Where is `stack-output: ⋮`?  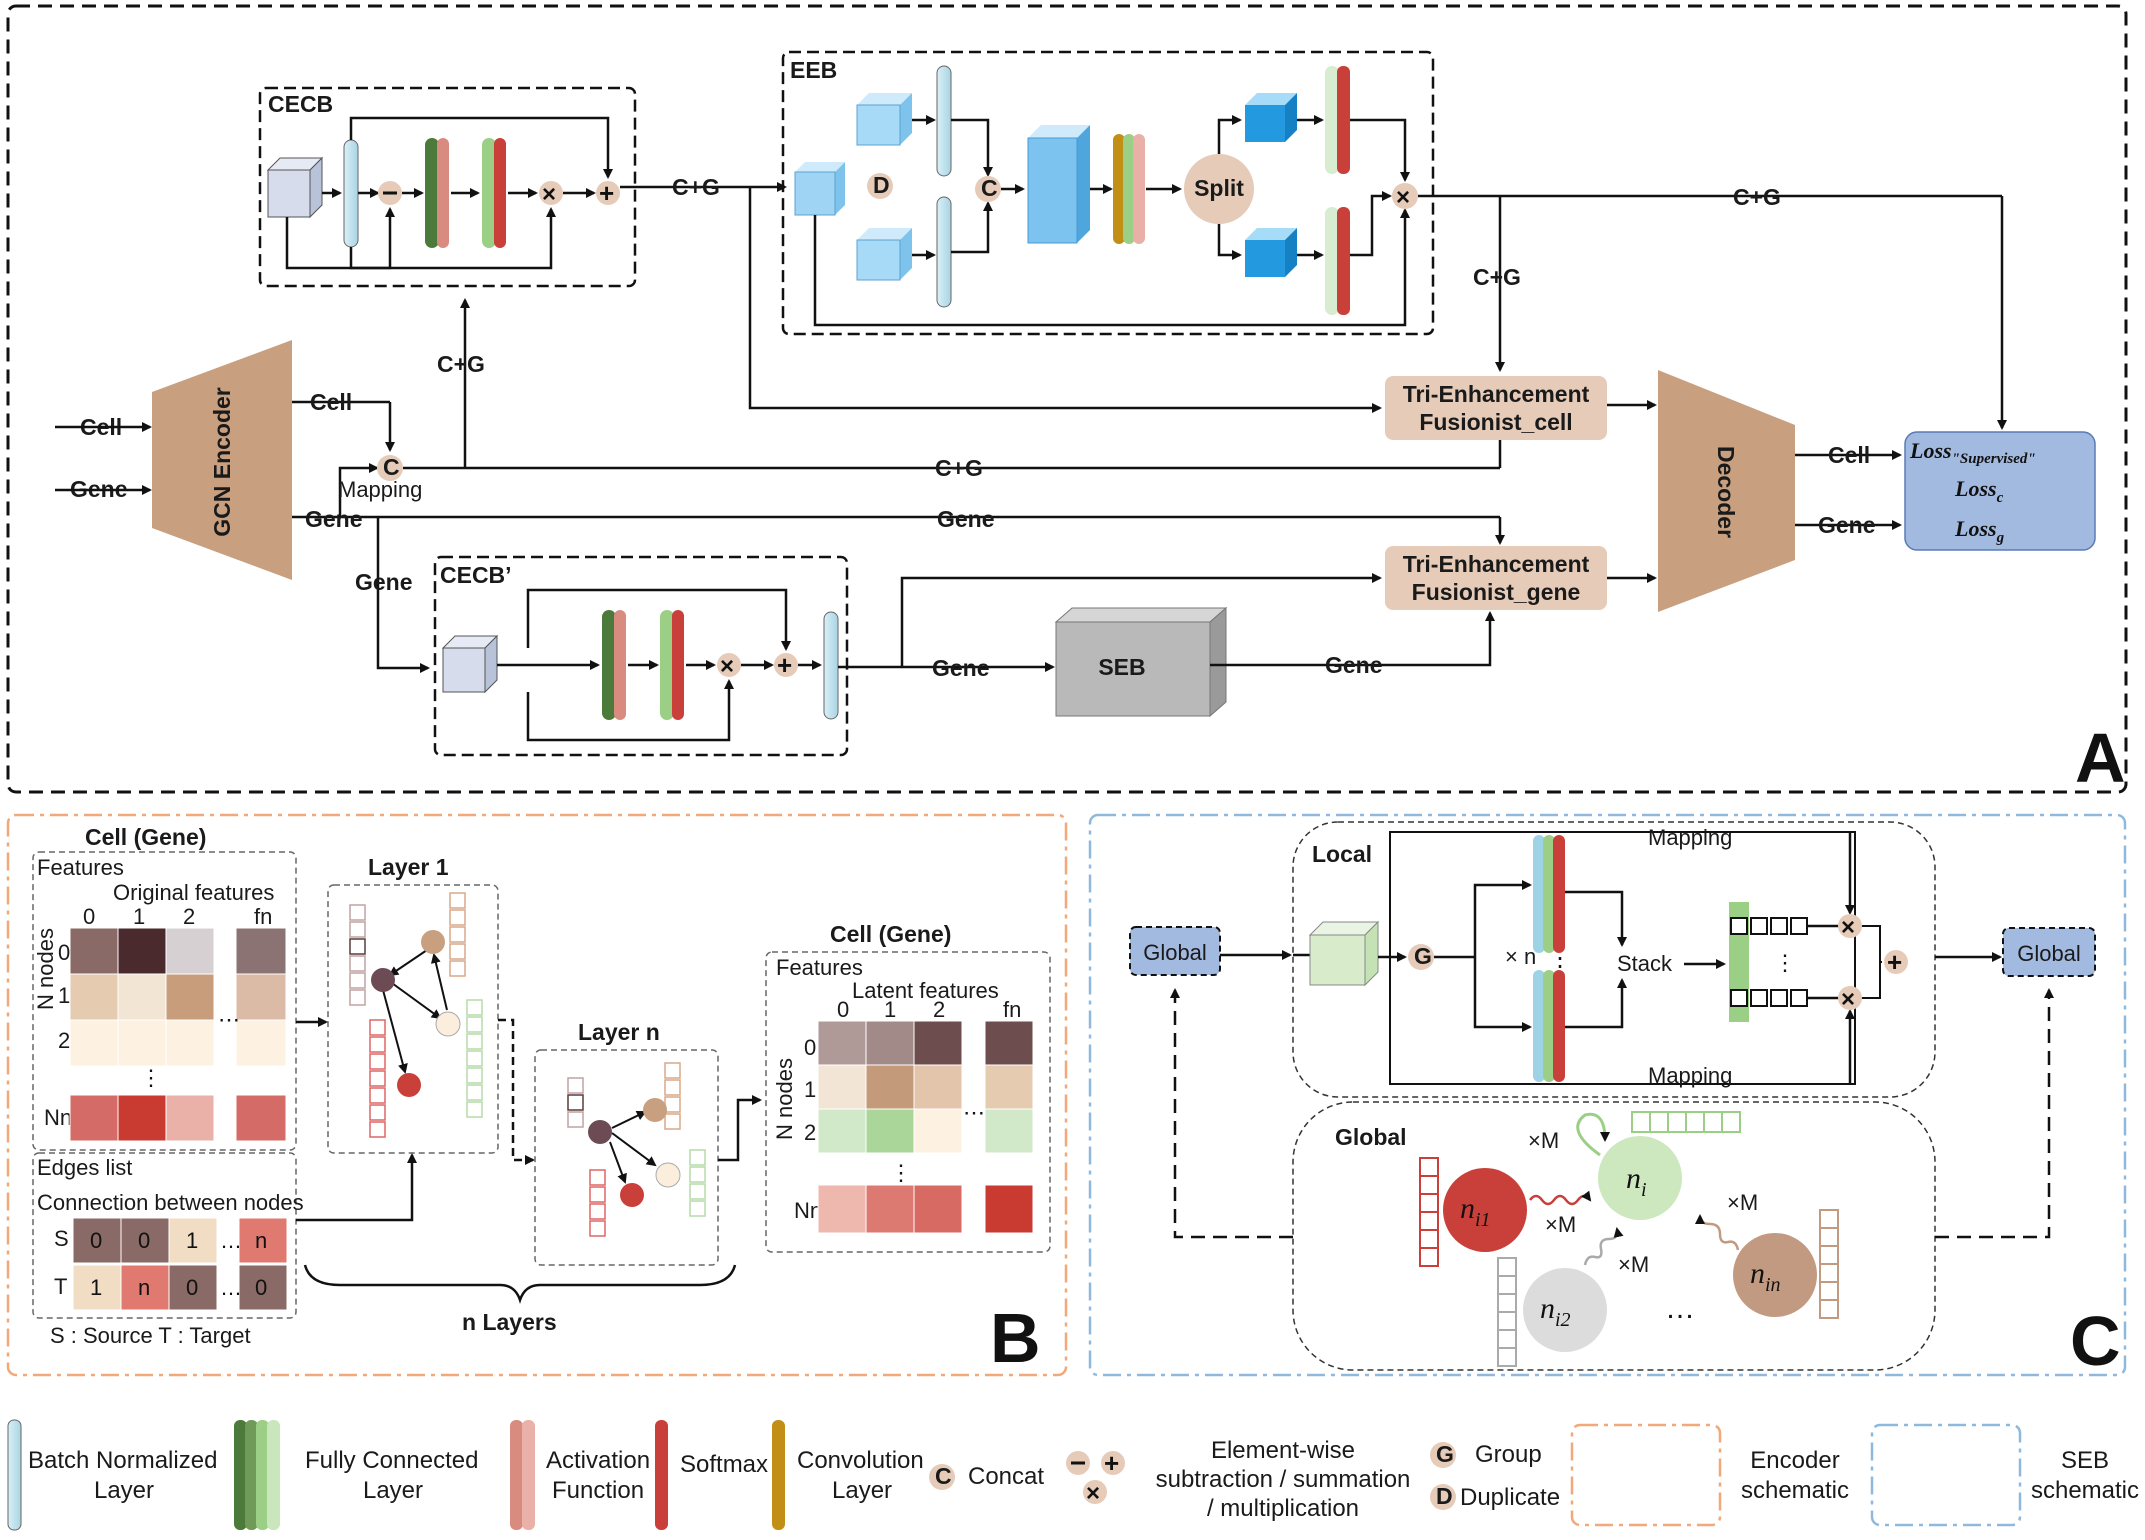 stack-output: ⋮ is located at coordinates (1768, 962).